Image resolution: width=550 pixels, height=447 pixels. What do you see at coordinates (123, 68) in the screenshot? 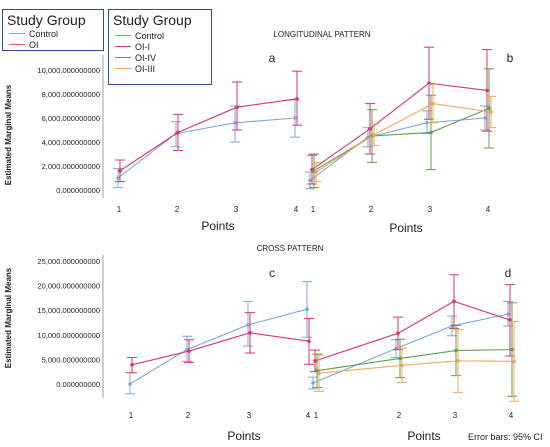
I see `legend-swatch-oi-iii` at bounding box center [123, 68].